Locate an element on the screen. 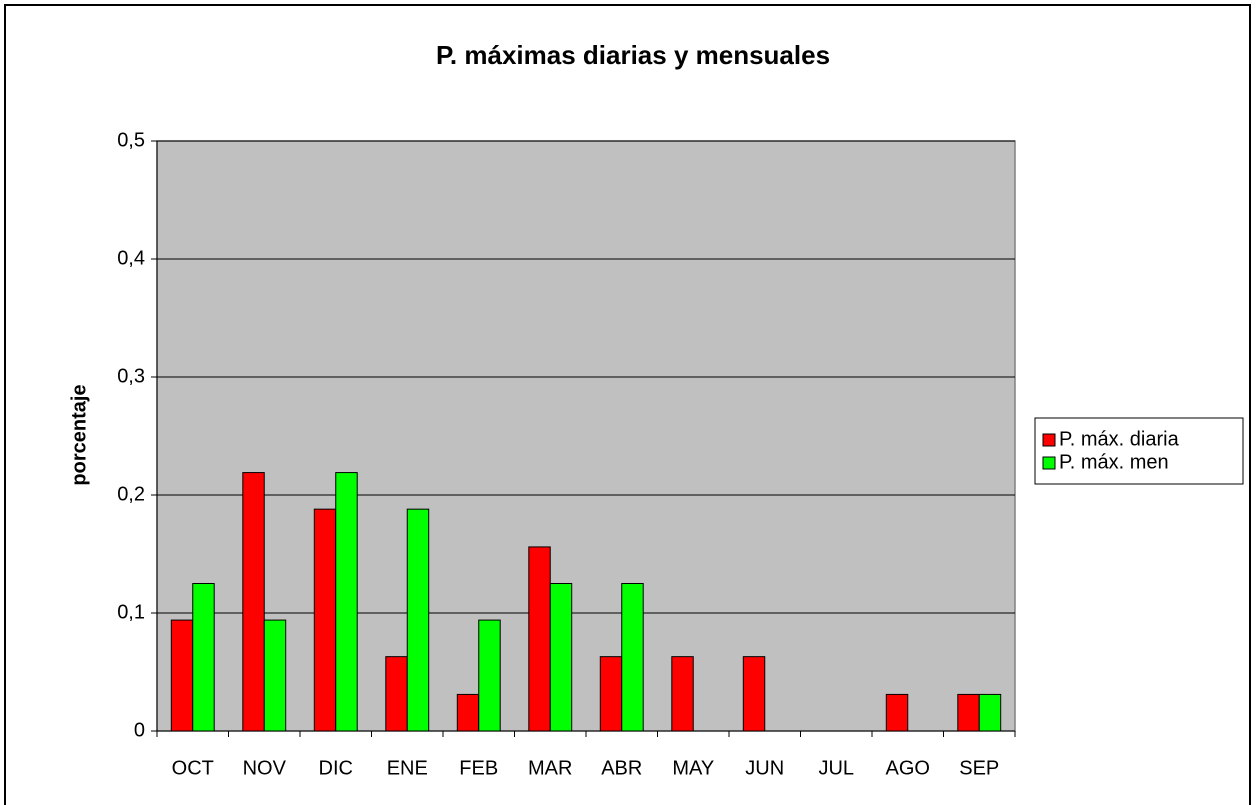 The image size is (1256, 805). x-tick-label: JUL is located at coordinates (836, 768).